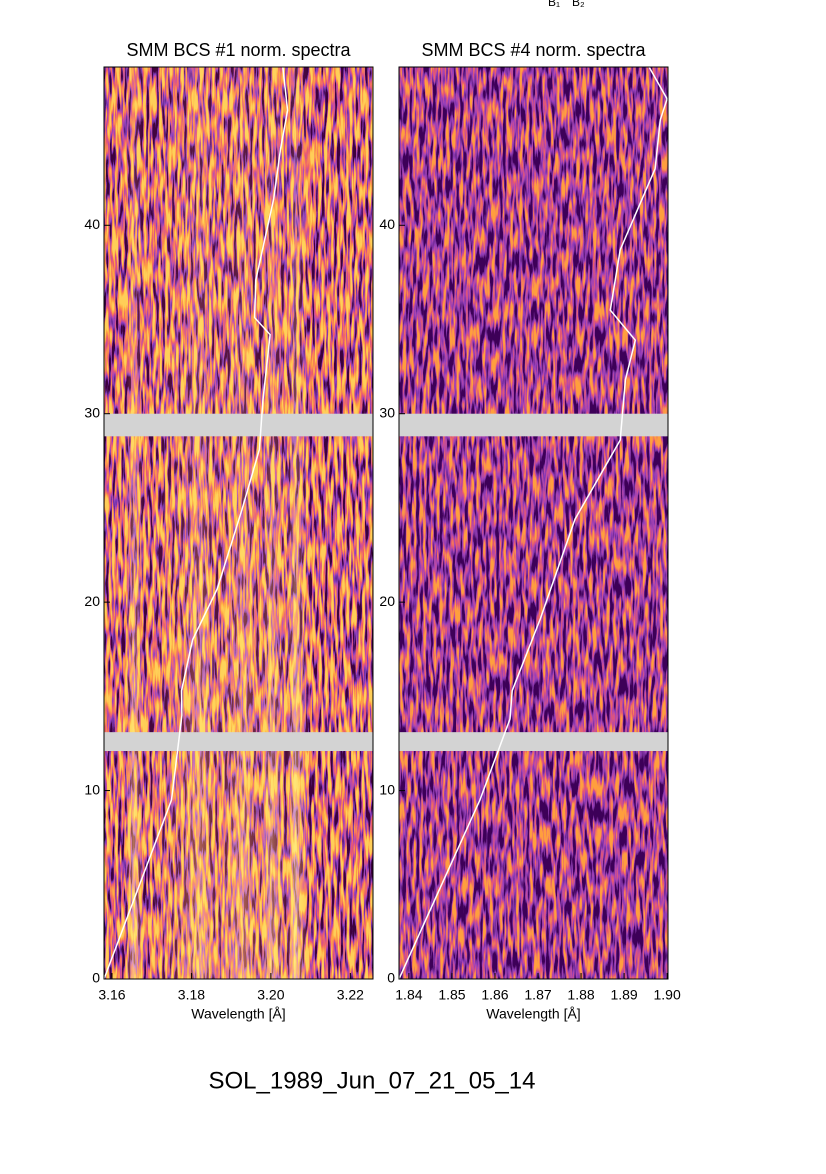  I want to click on x-tick-label: 1.89, so click(623, 995).